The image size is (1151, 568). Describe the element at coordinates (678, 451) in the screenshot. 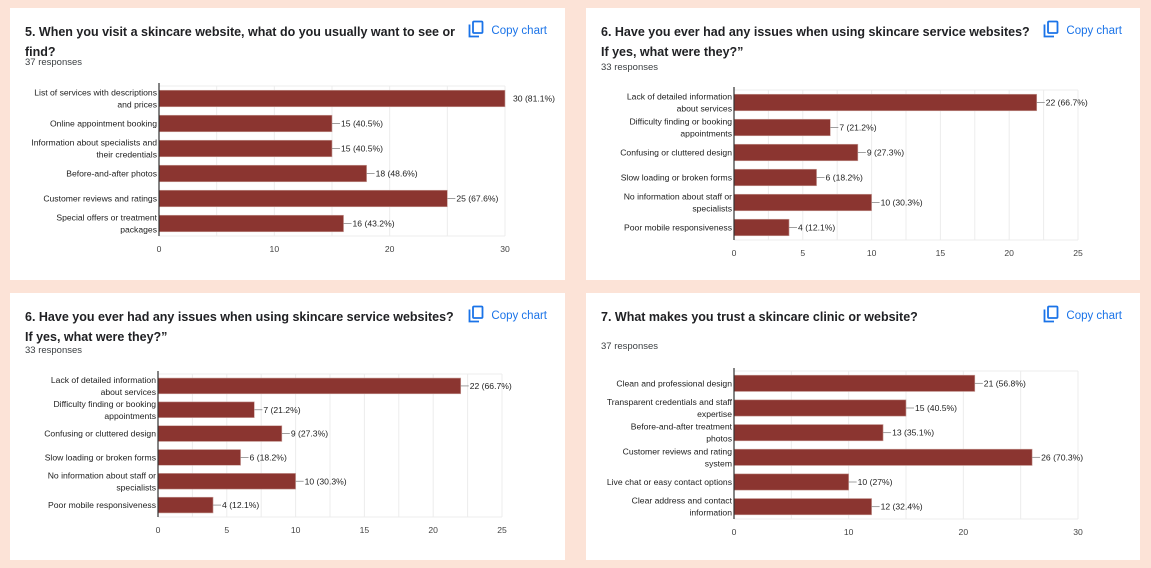

I see `category-label: Customer reviews and rating` at that location.